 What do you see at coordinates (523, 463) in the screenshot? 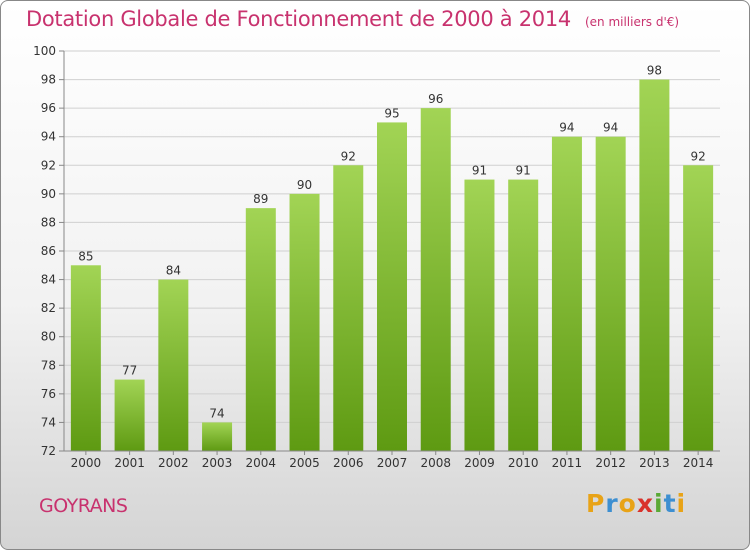
I see `x-tick-label: 2010` at bounding box center [523, 463].